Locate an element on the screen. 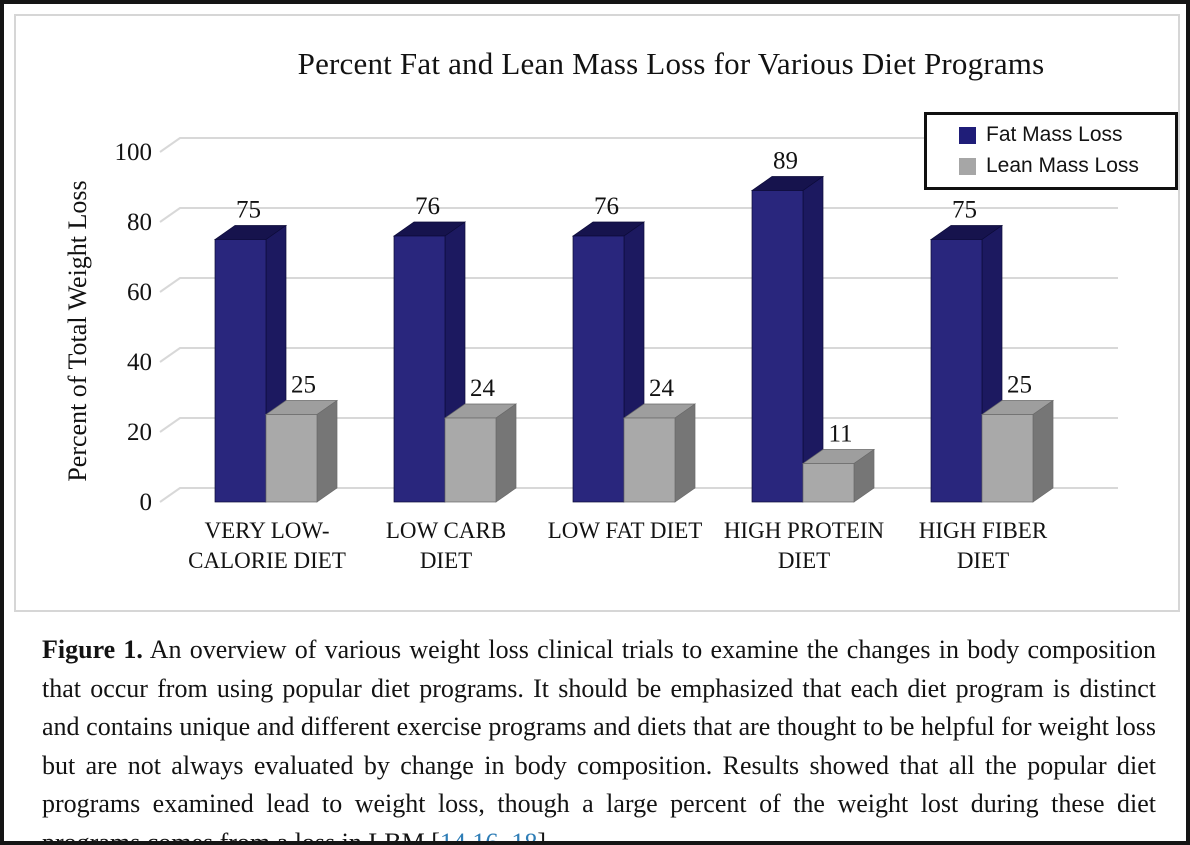 This screenshot has width=1190, height=845. legend-item-fat-mass-loss: Fat Mass Loss is located at coordinates (1063, 135).